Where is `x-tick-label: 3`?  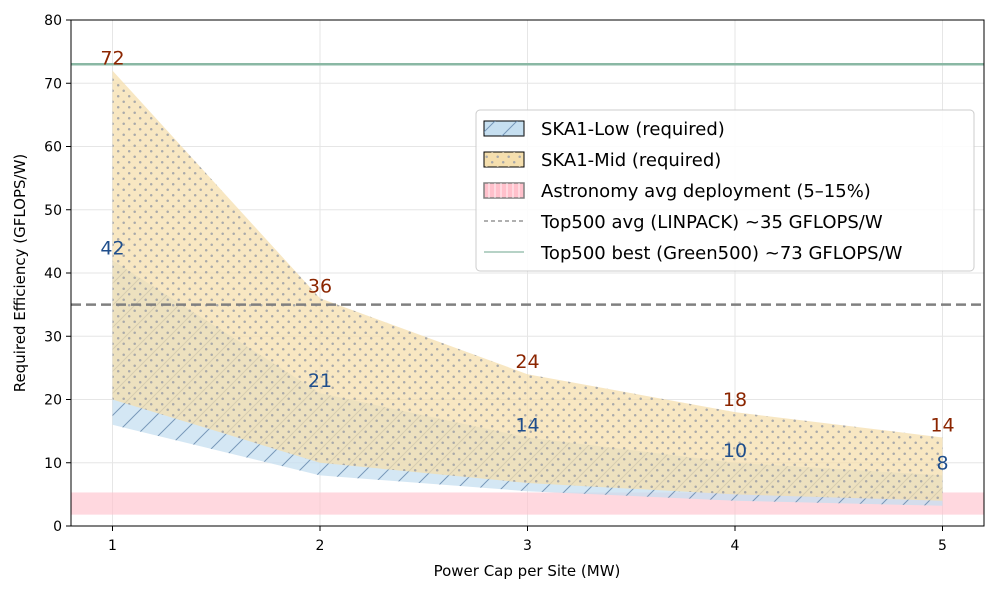
x-tick-label: 3 is located at coordinates (527, 546).